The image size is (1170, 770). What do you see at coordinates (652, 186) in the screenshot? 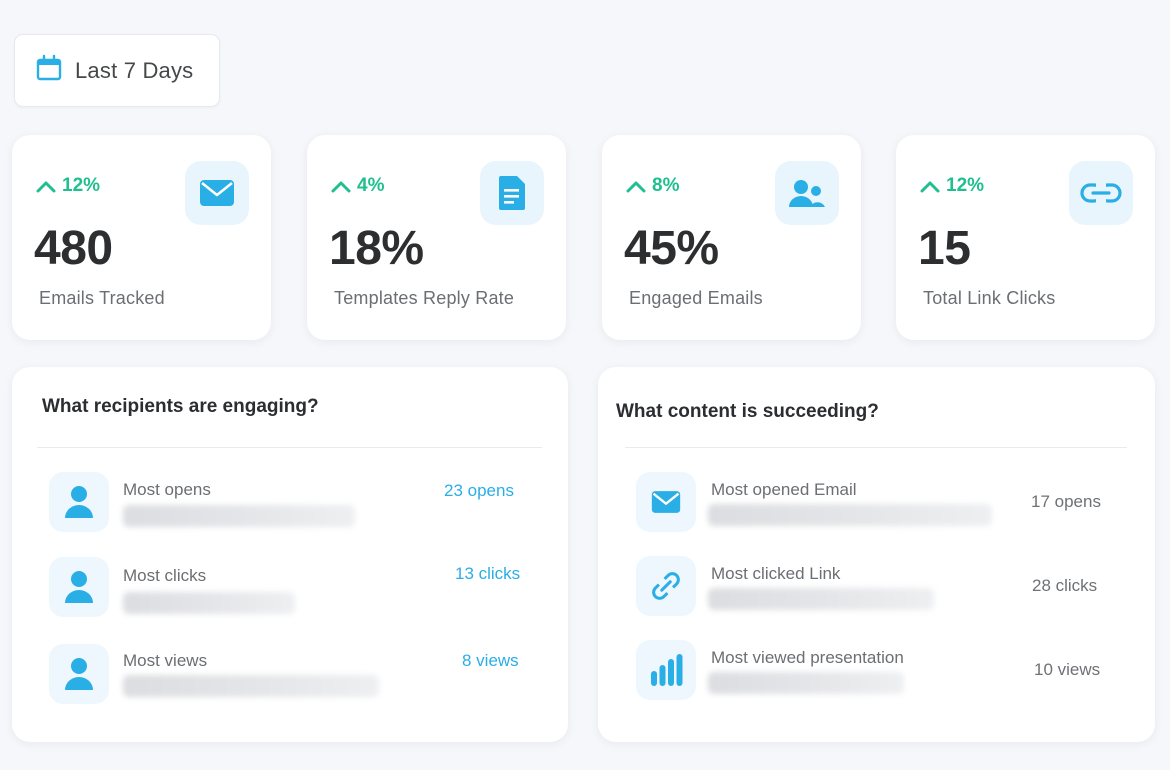
I see `trend-indicator: 8%` at bounding box center [652, 186].